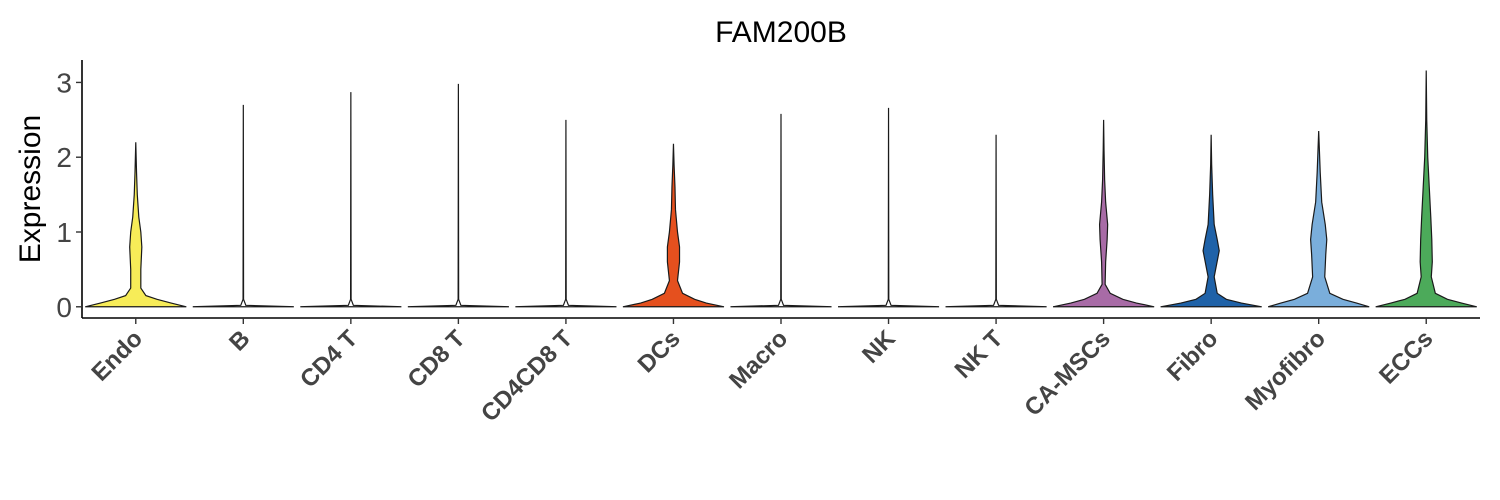  I want to click on violin-nk-t, so click(996, 221).